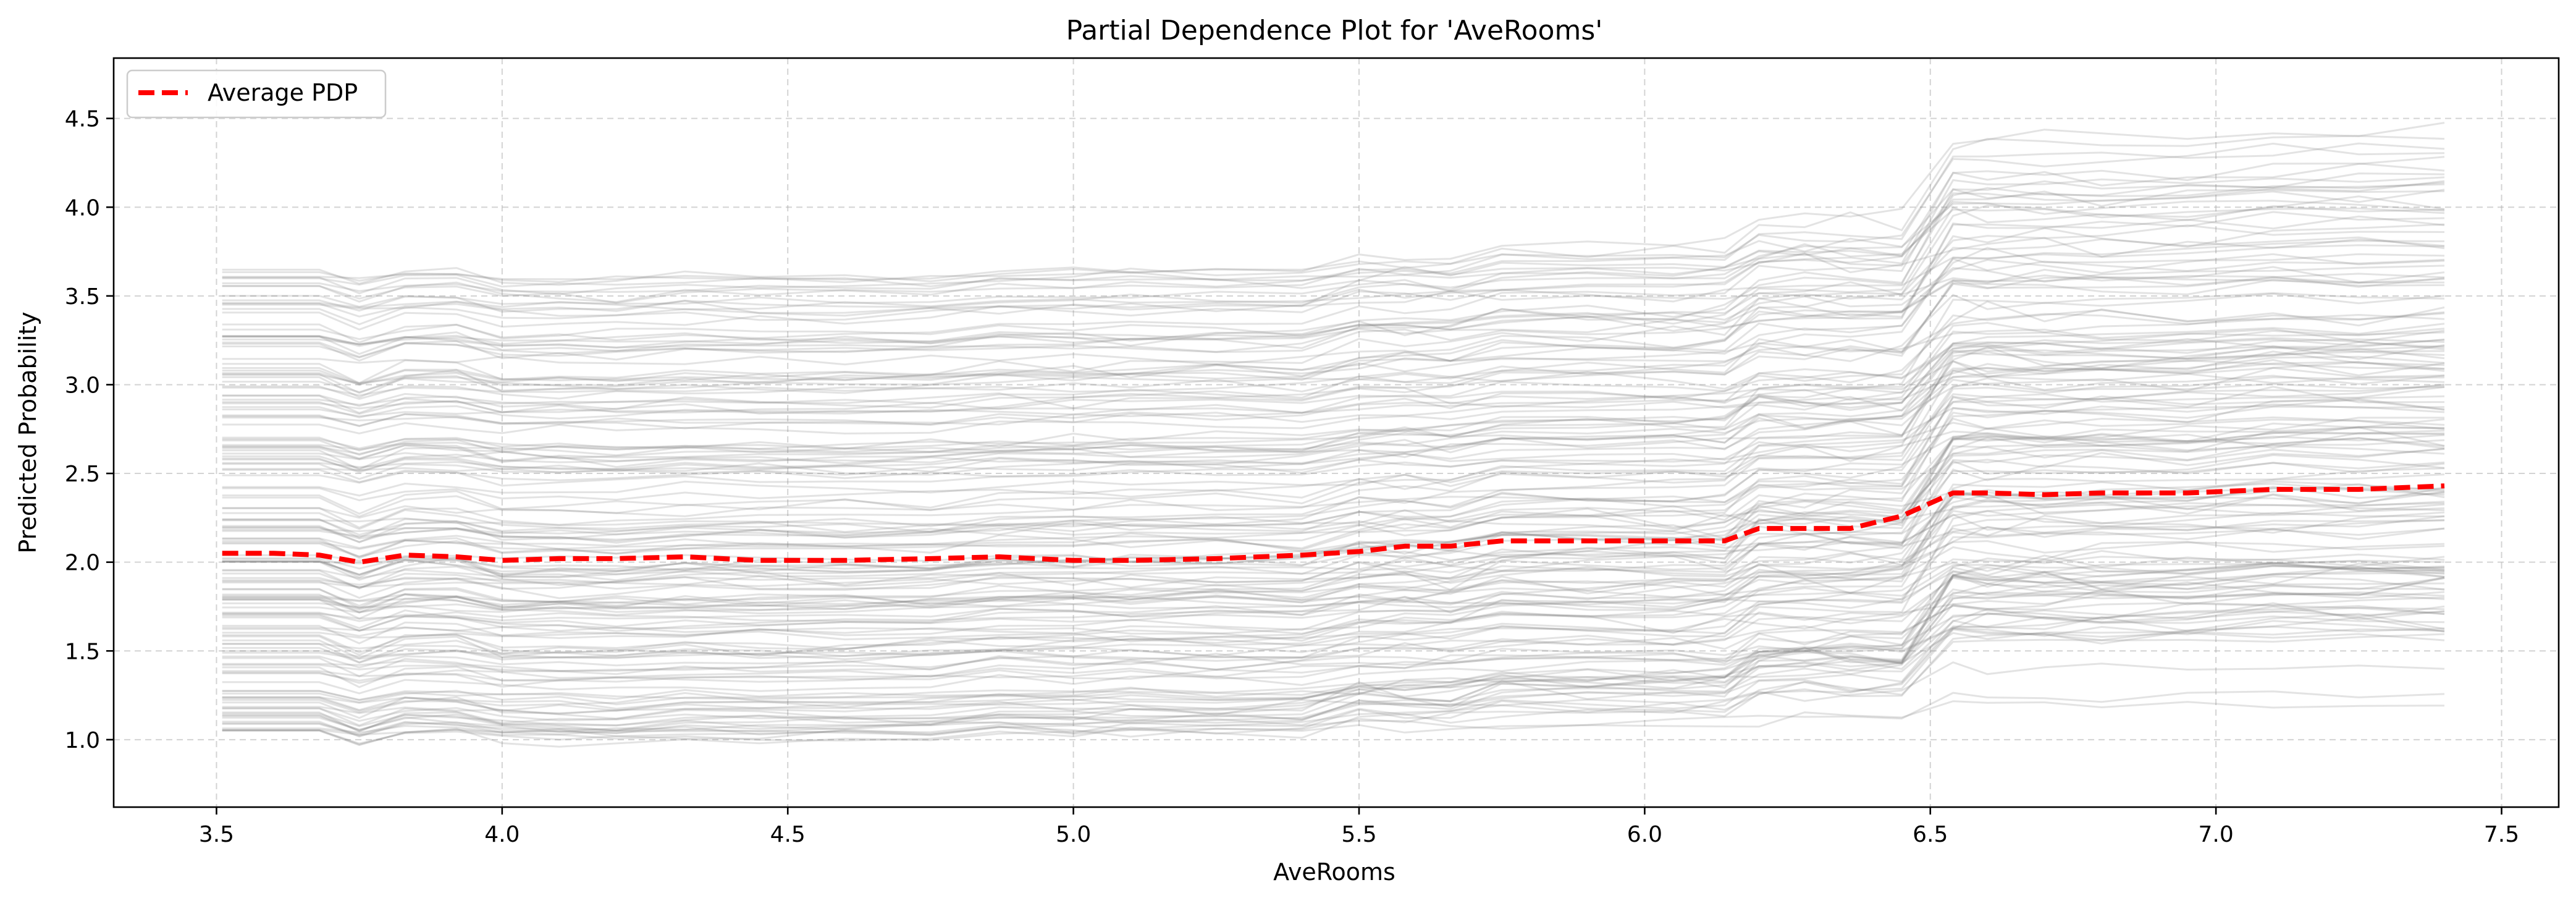  Describe the element at coordinates (1930, 834) in the screenshot. I see `x-tick-label: 6.5` at that location.